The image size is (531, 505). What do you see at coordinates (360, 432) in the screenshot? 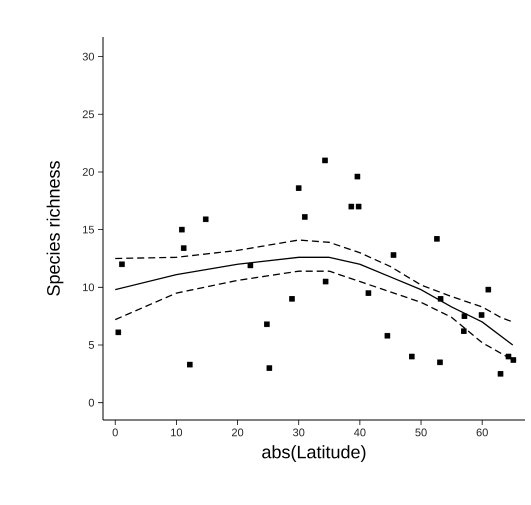
I see `x-tick-label: 40` at bounding box center [360, 432].